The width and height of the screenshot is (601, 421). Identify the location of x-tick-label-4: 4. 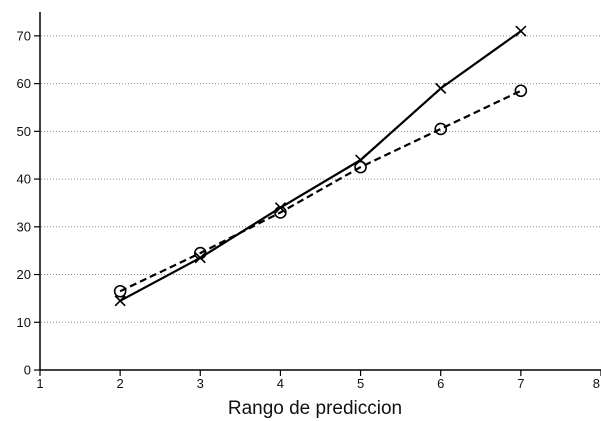
(280, 383).